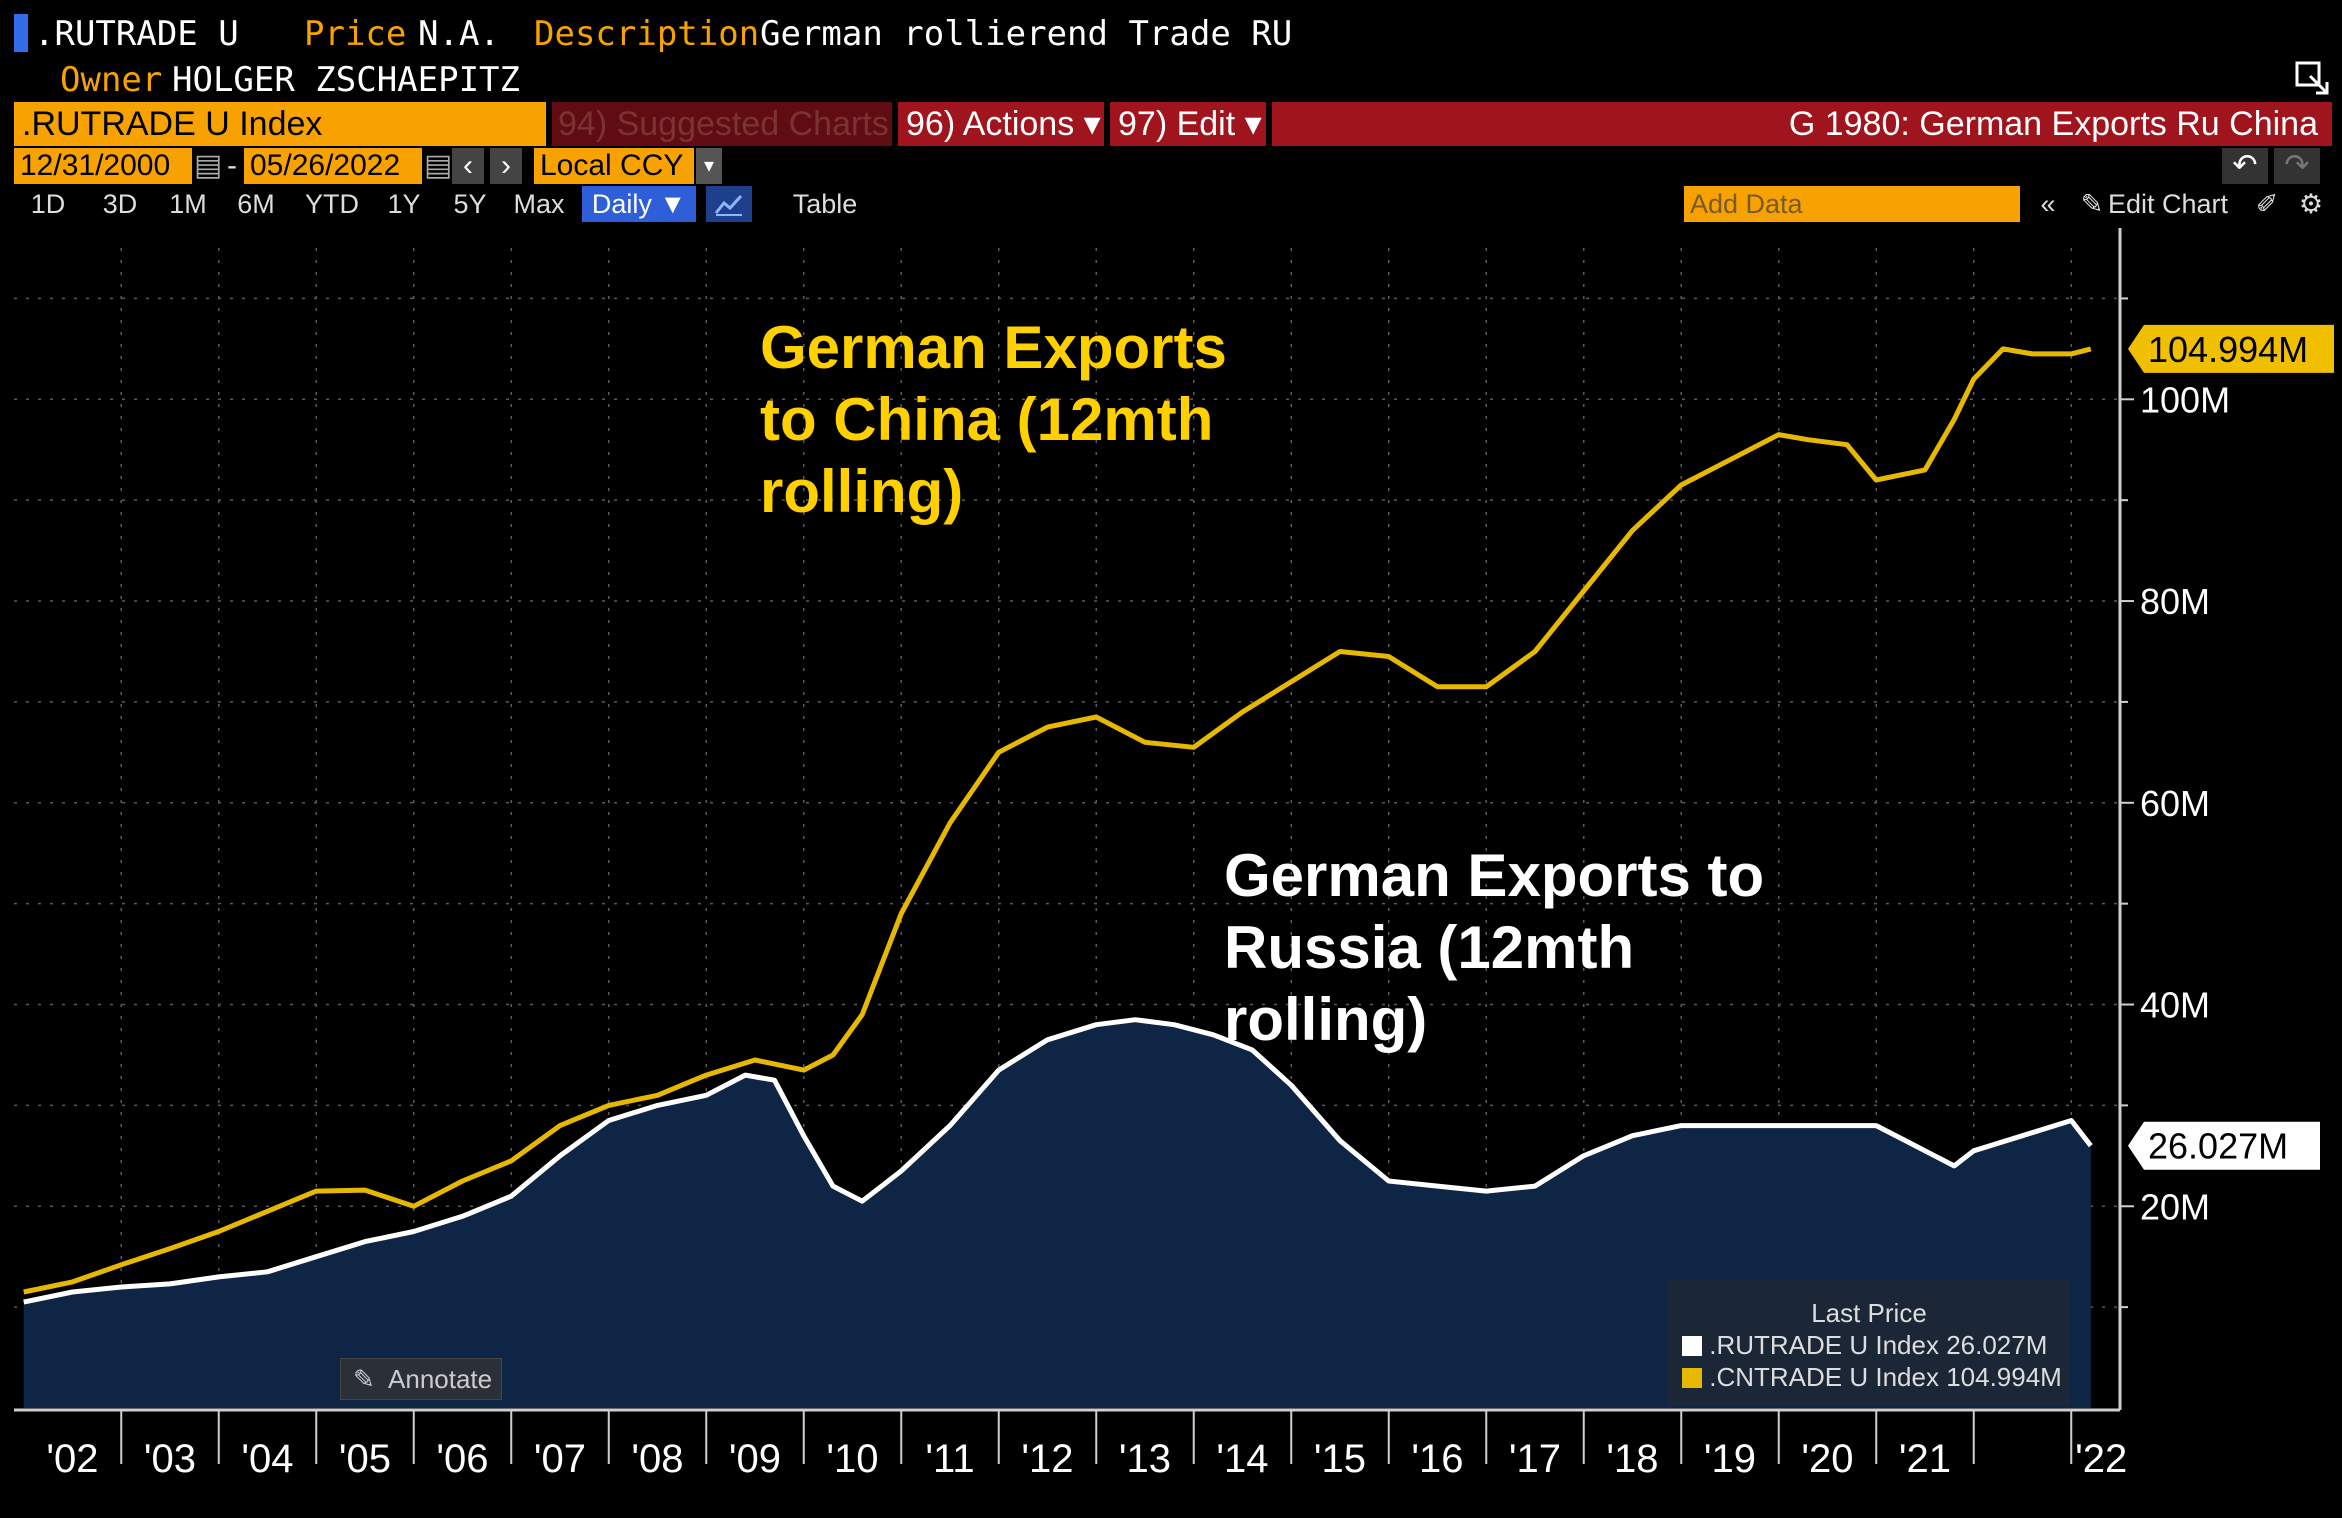 Image resolution: width=2342 pixels, height=1518 pixels. Describe the element at coordinates (1997, 1345) in the screenshot. I see `legend-value-russia: 26.027M` at that location.